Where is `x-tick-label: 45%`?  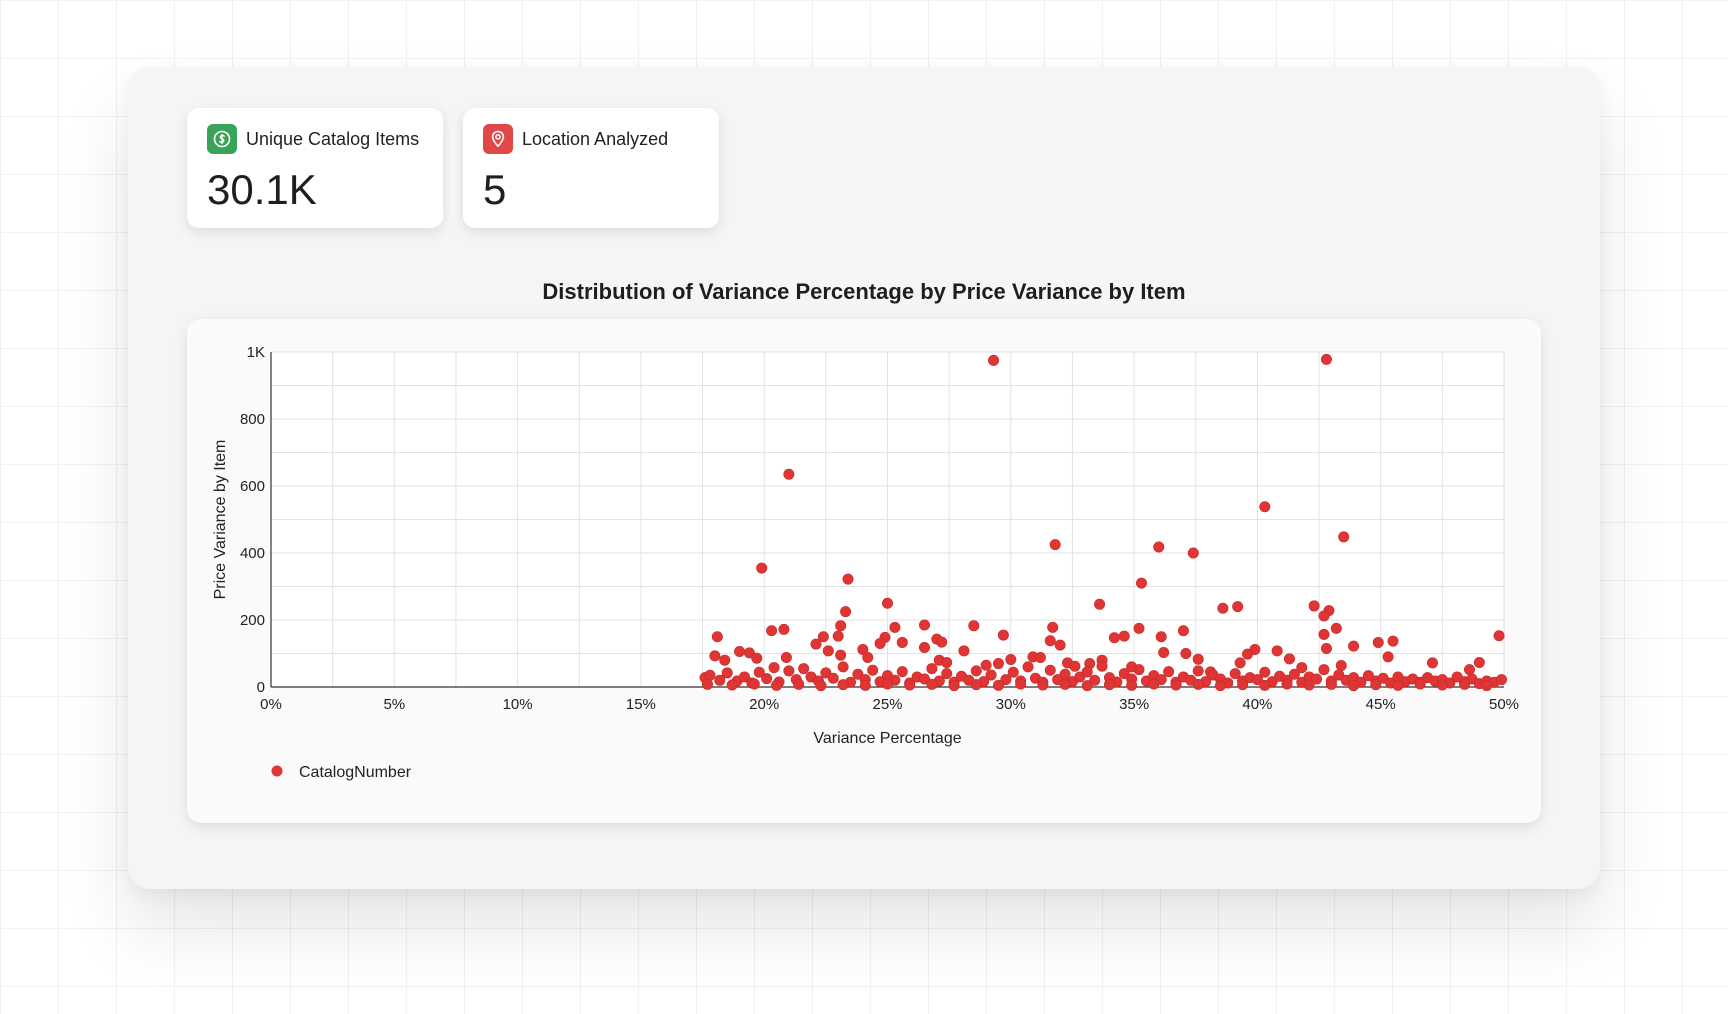
x-tick-label: 45% is located at coordinates (1381, 704).